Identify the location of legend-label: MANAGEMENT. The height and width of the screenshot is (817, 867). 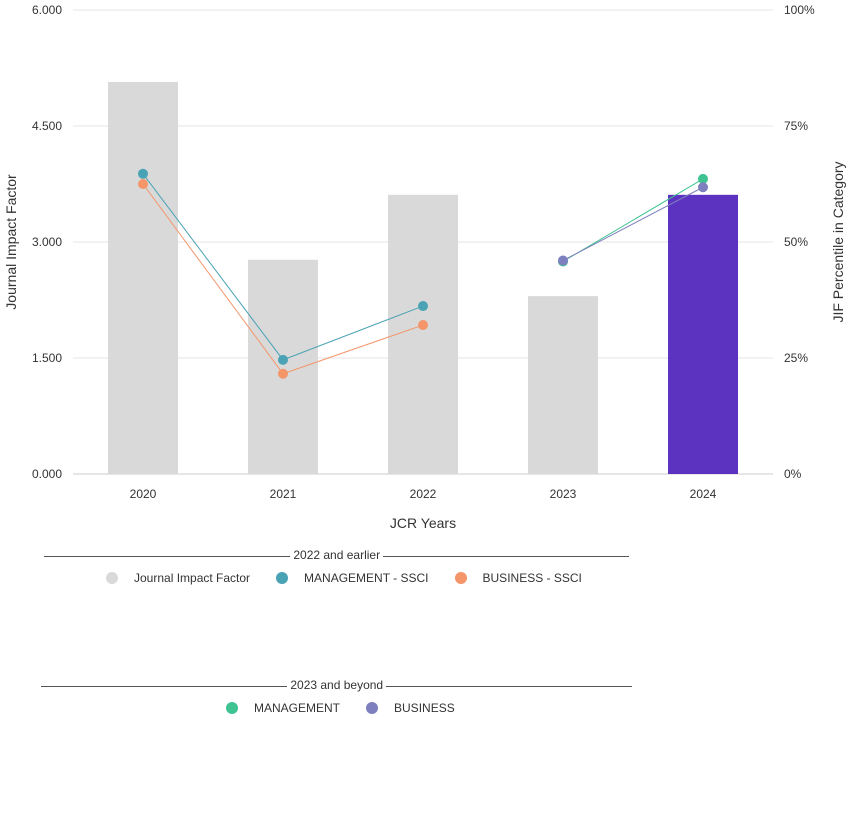
(297, 708).